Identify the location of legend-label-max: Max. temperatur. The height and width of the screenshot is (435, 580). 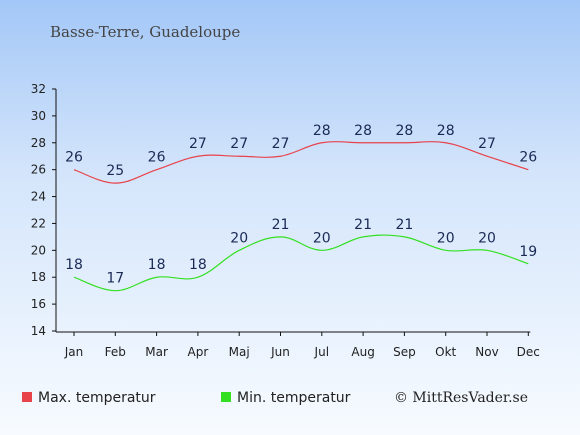
(97, 398).